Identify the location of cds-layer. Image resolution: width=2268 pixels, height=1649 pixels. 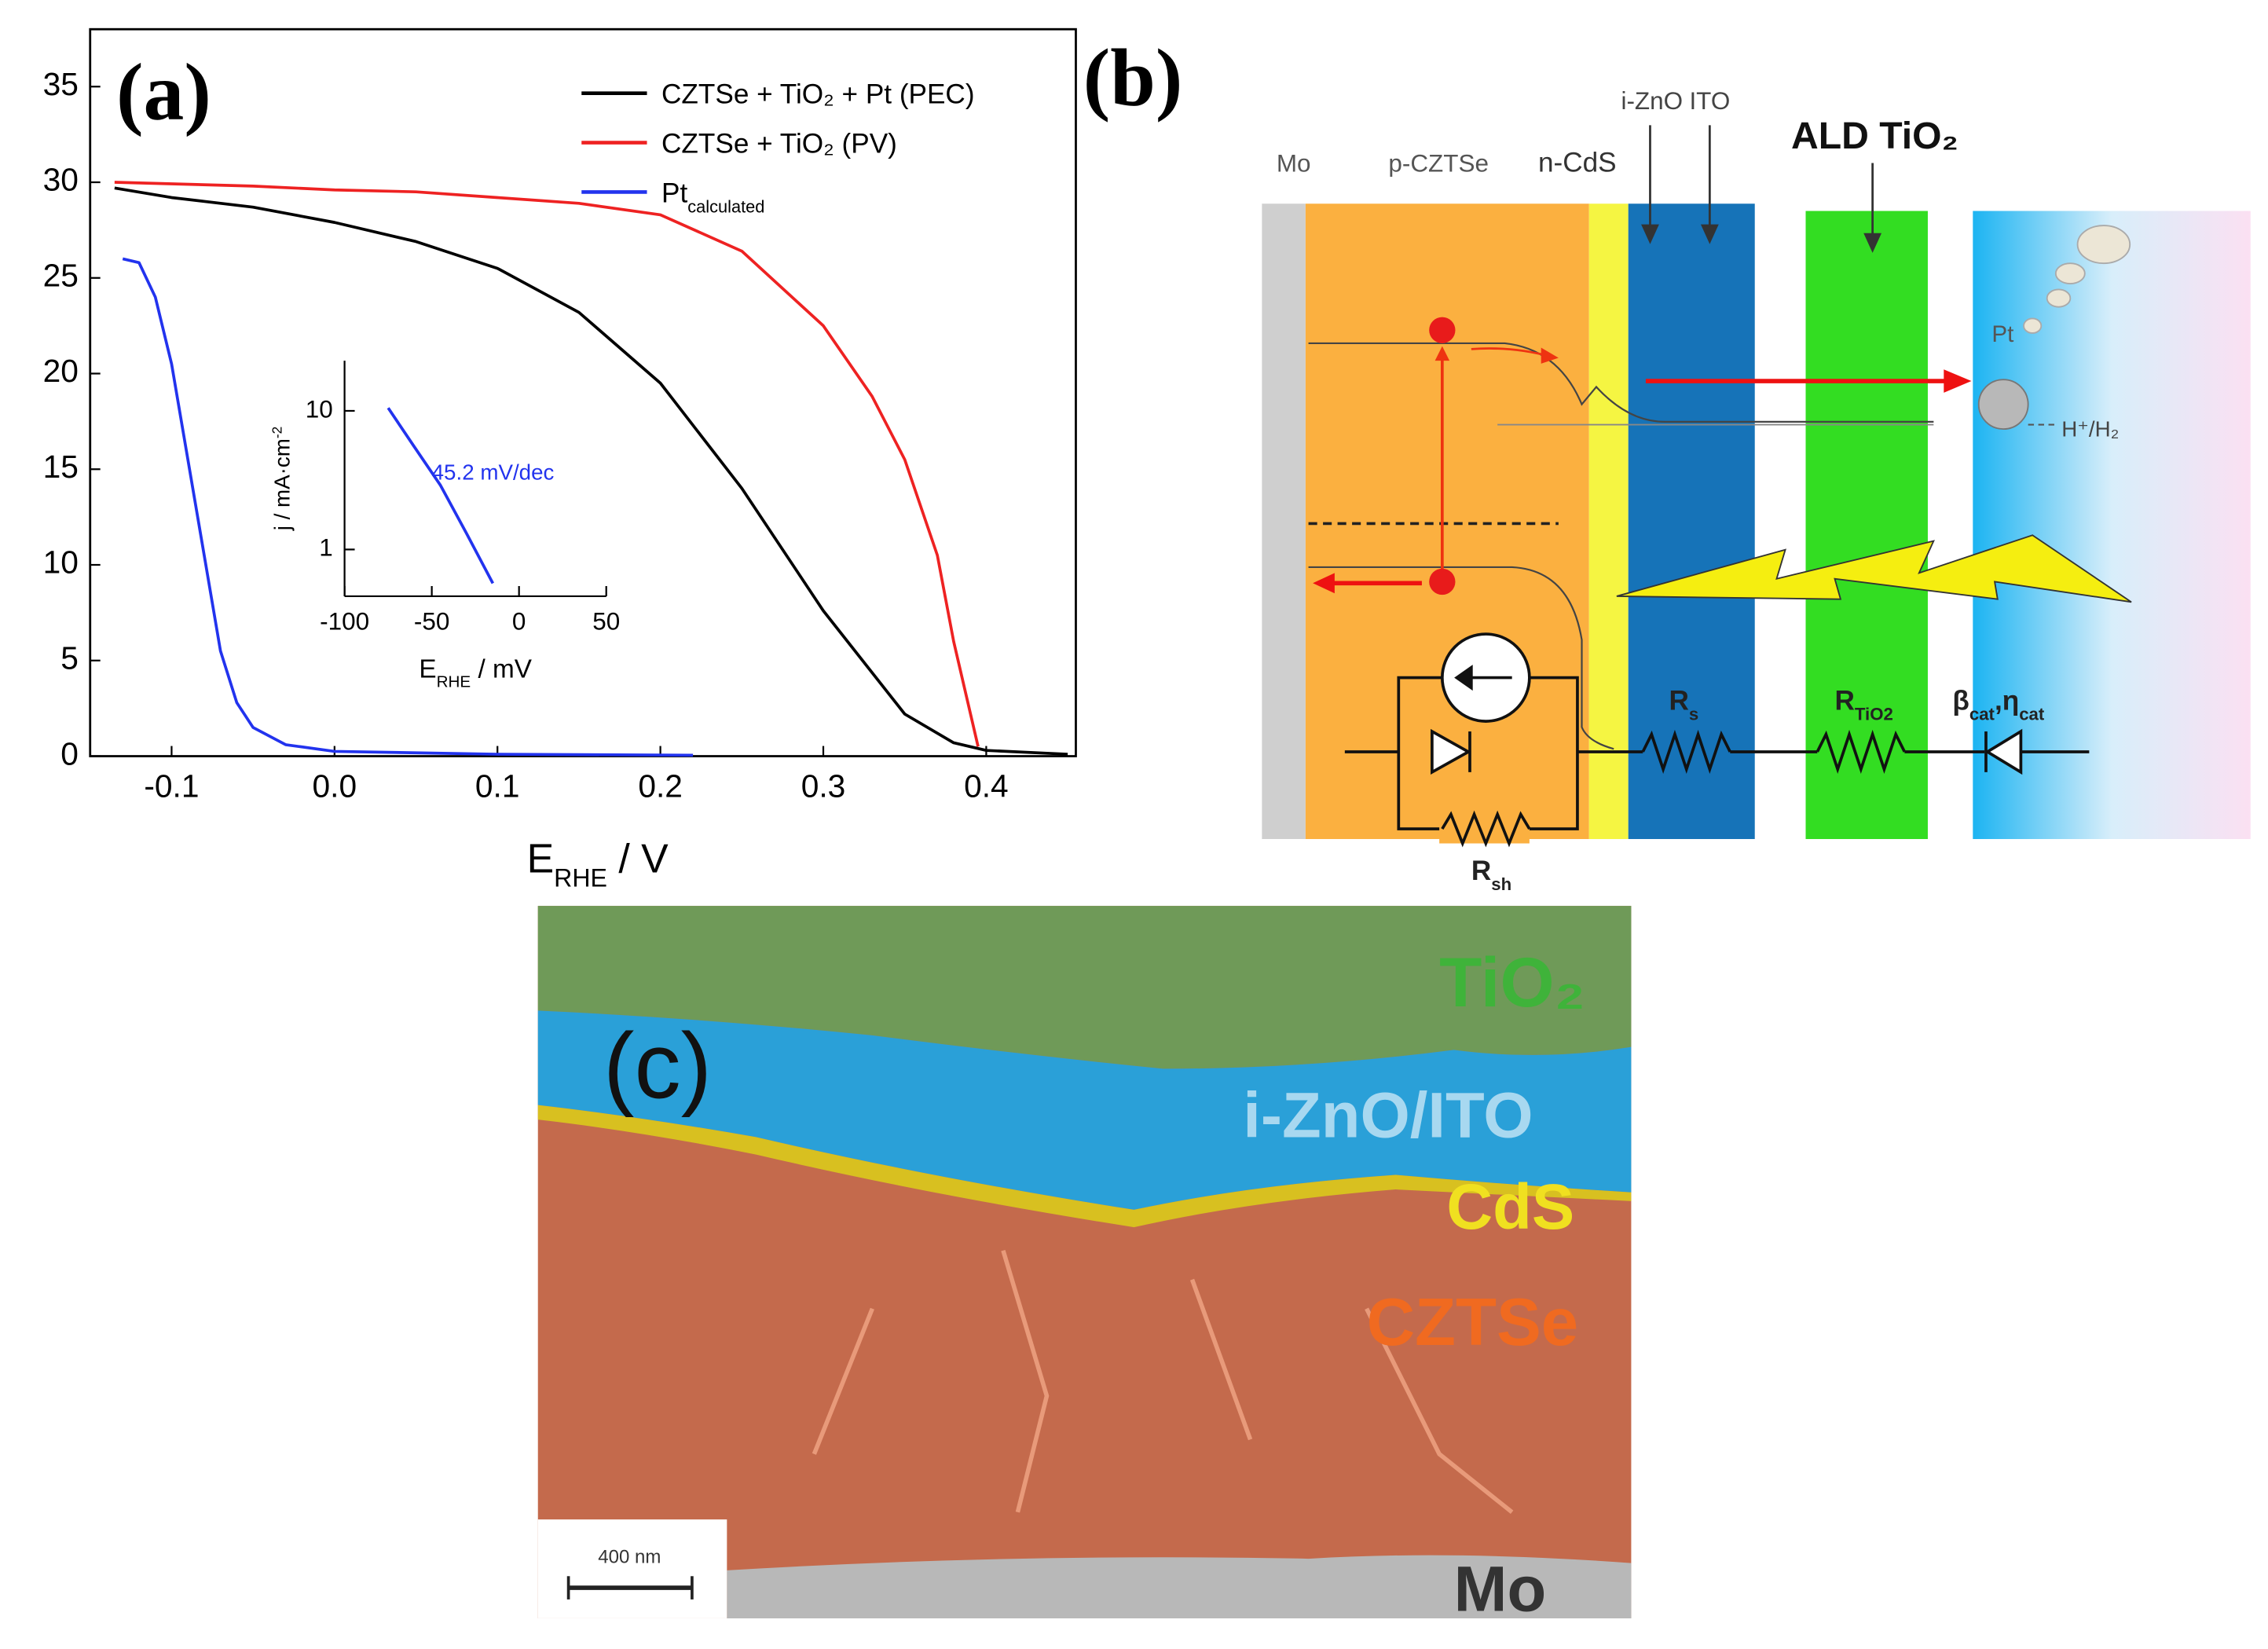
(1084, 1166).